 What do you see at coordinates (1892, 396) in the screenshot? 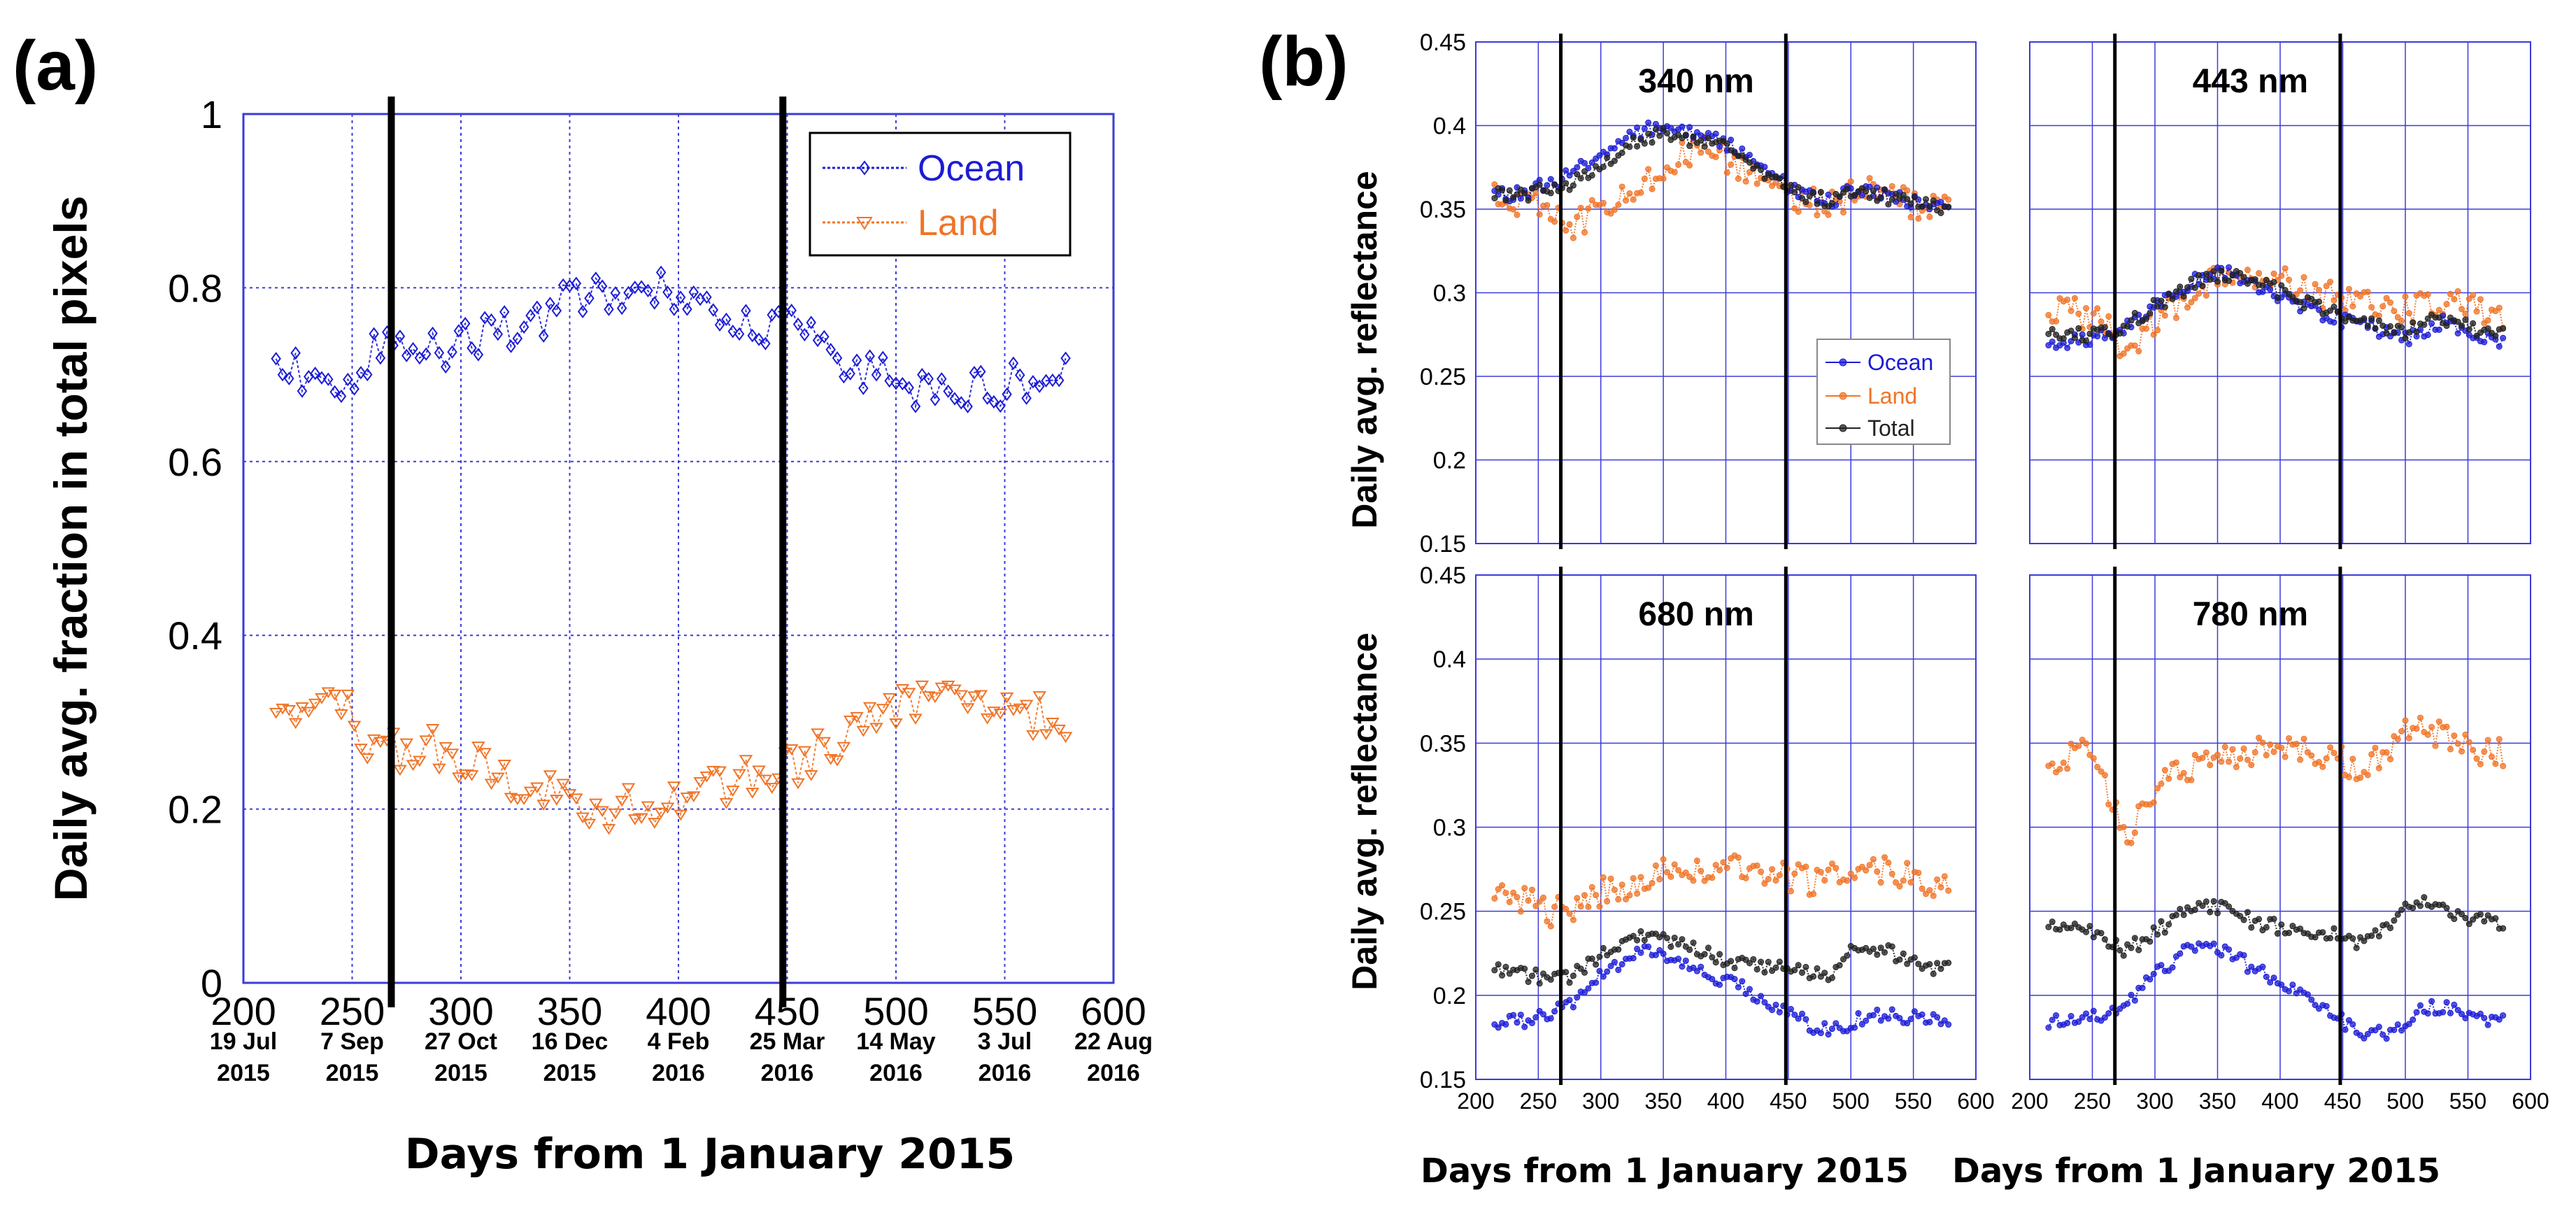
I see `legend-land-label: Land` at bounding box center [1892, 396].